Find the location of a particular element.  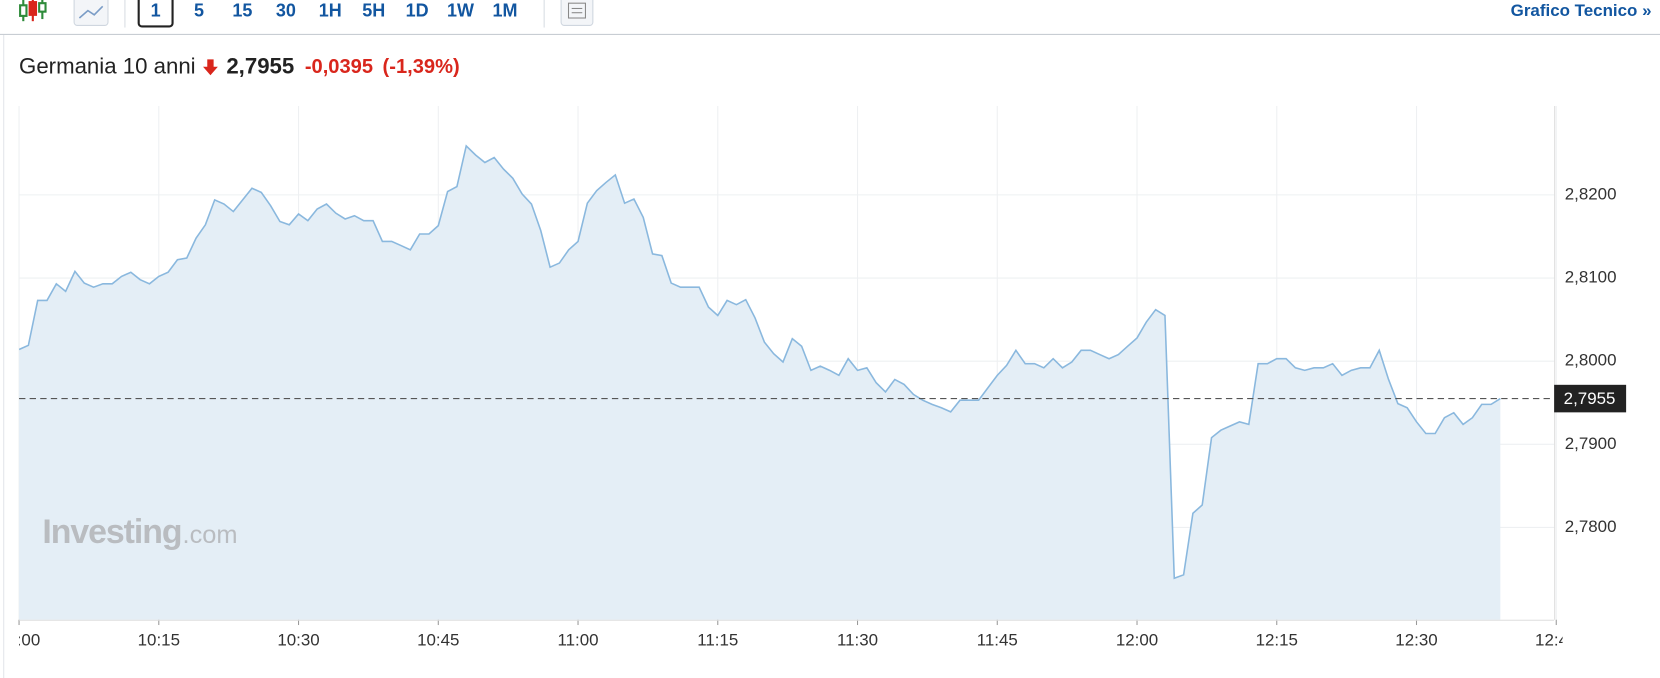

interval-button: 1H is located at coordinates (330, 10).